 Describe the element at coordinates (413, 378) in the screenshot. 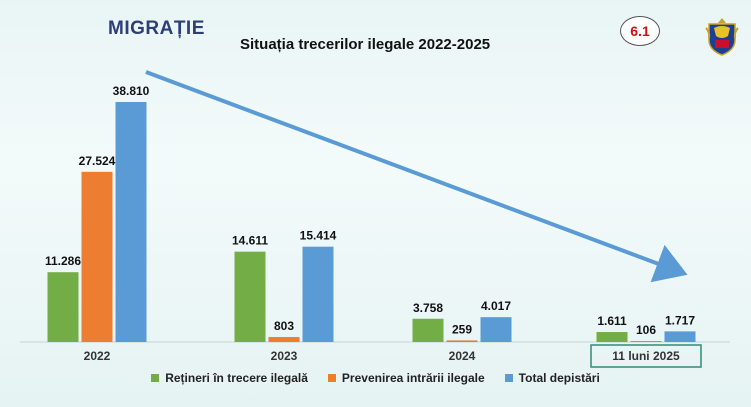

I see `legend-label: Prevenirea intrării ilegale` at that location.